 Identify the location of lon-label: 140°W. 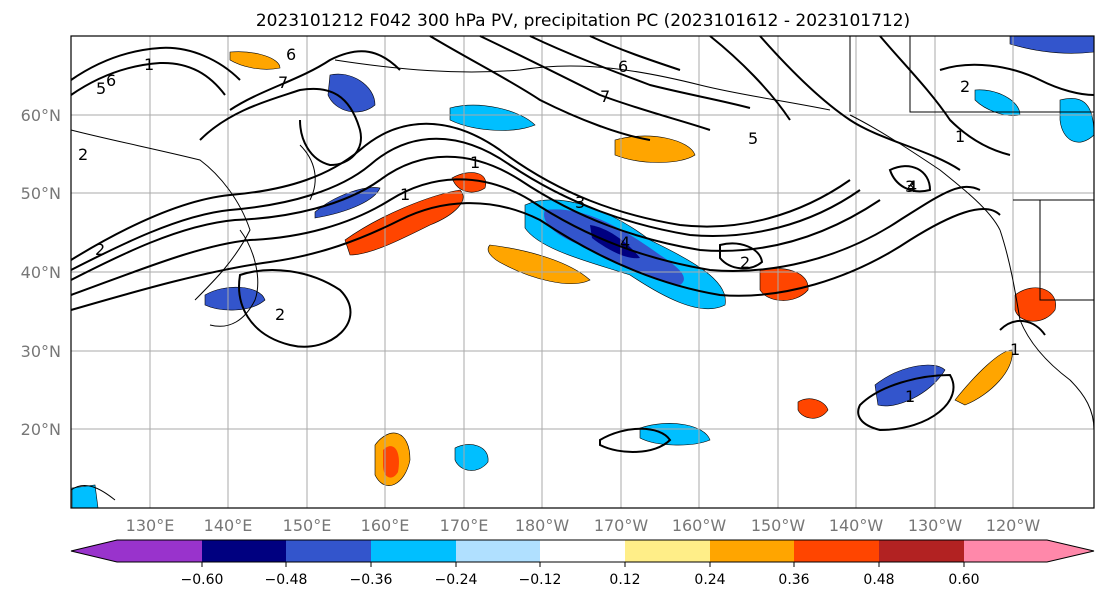
(856, 525).